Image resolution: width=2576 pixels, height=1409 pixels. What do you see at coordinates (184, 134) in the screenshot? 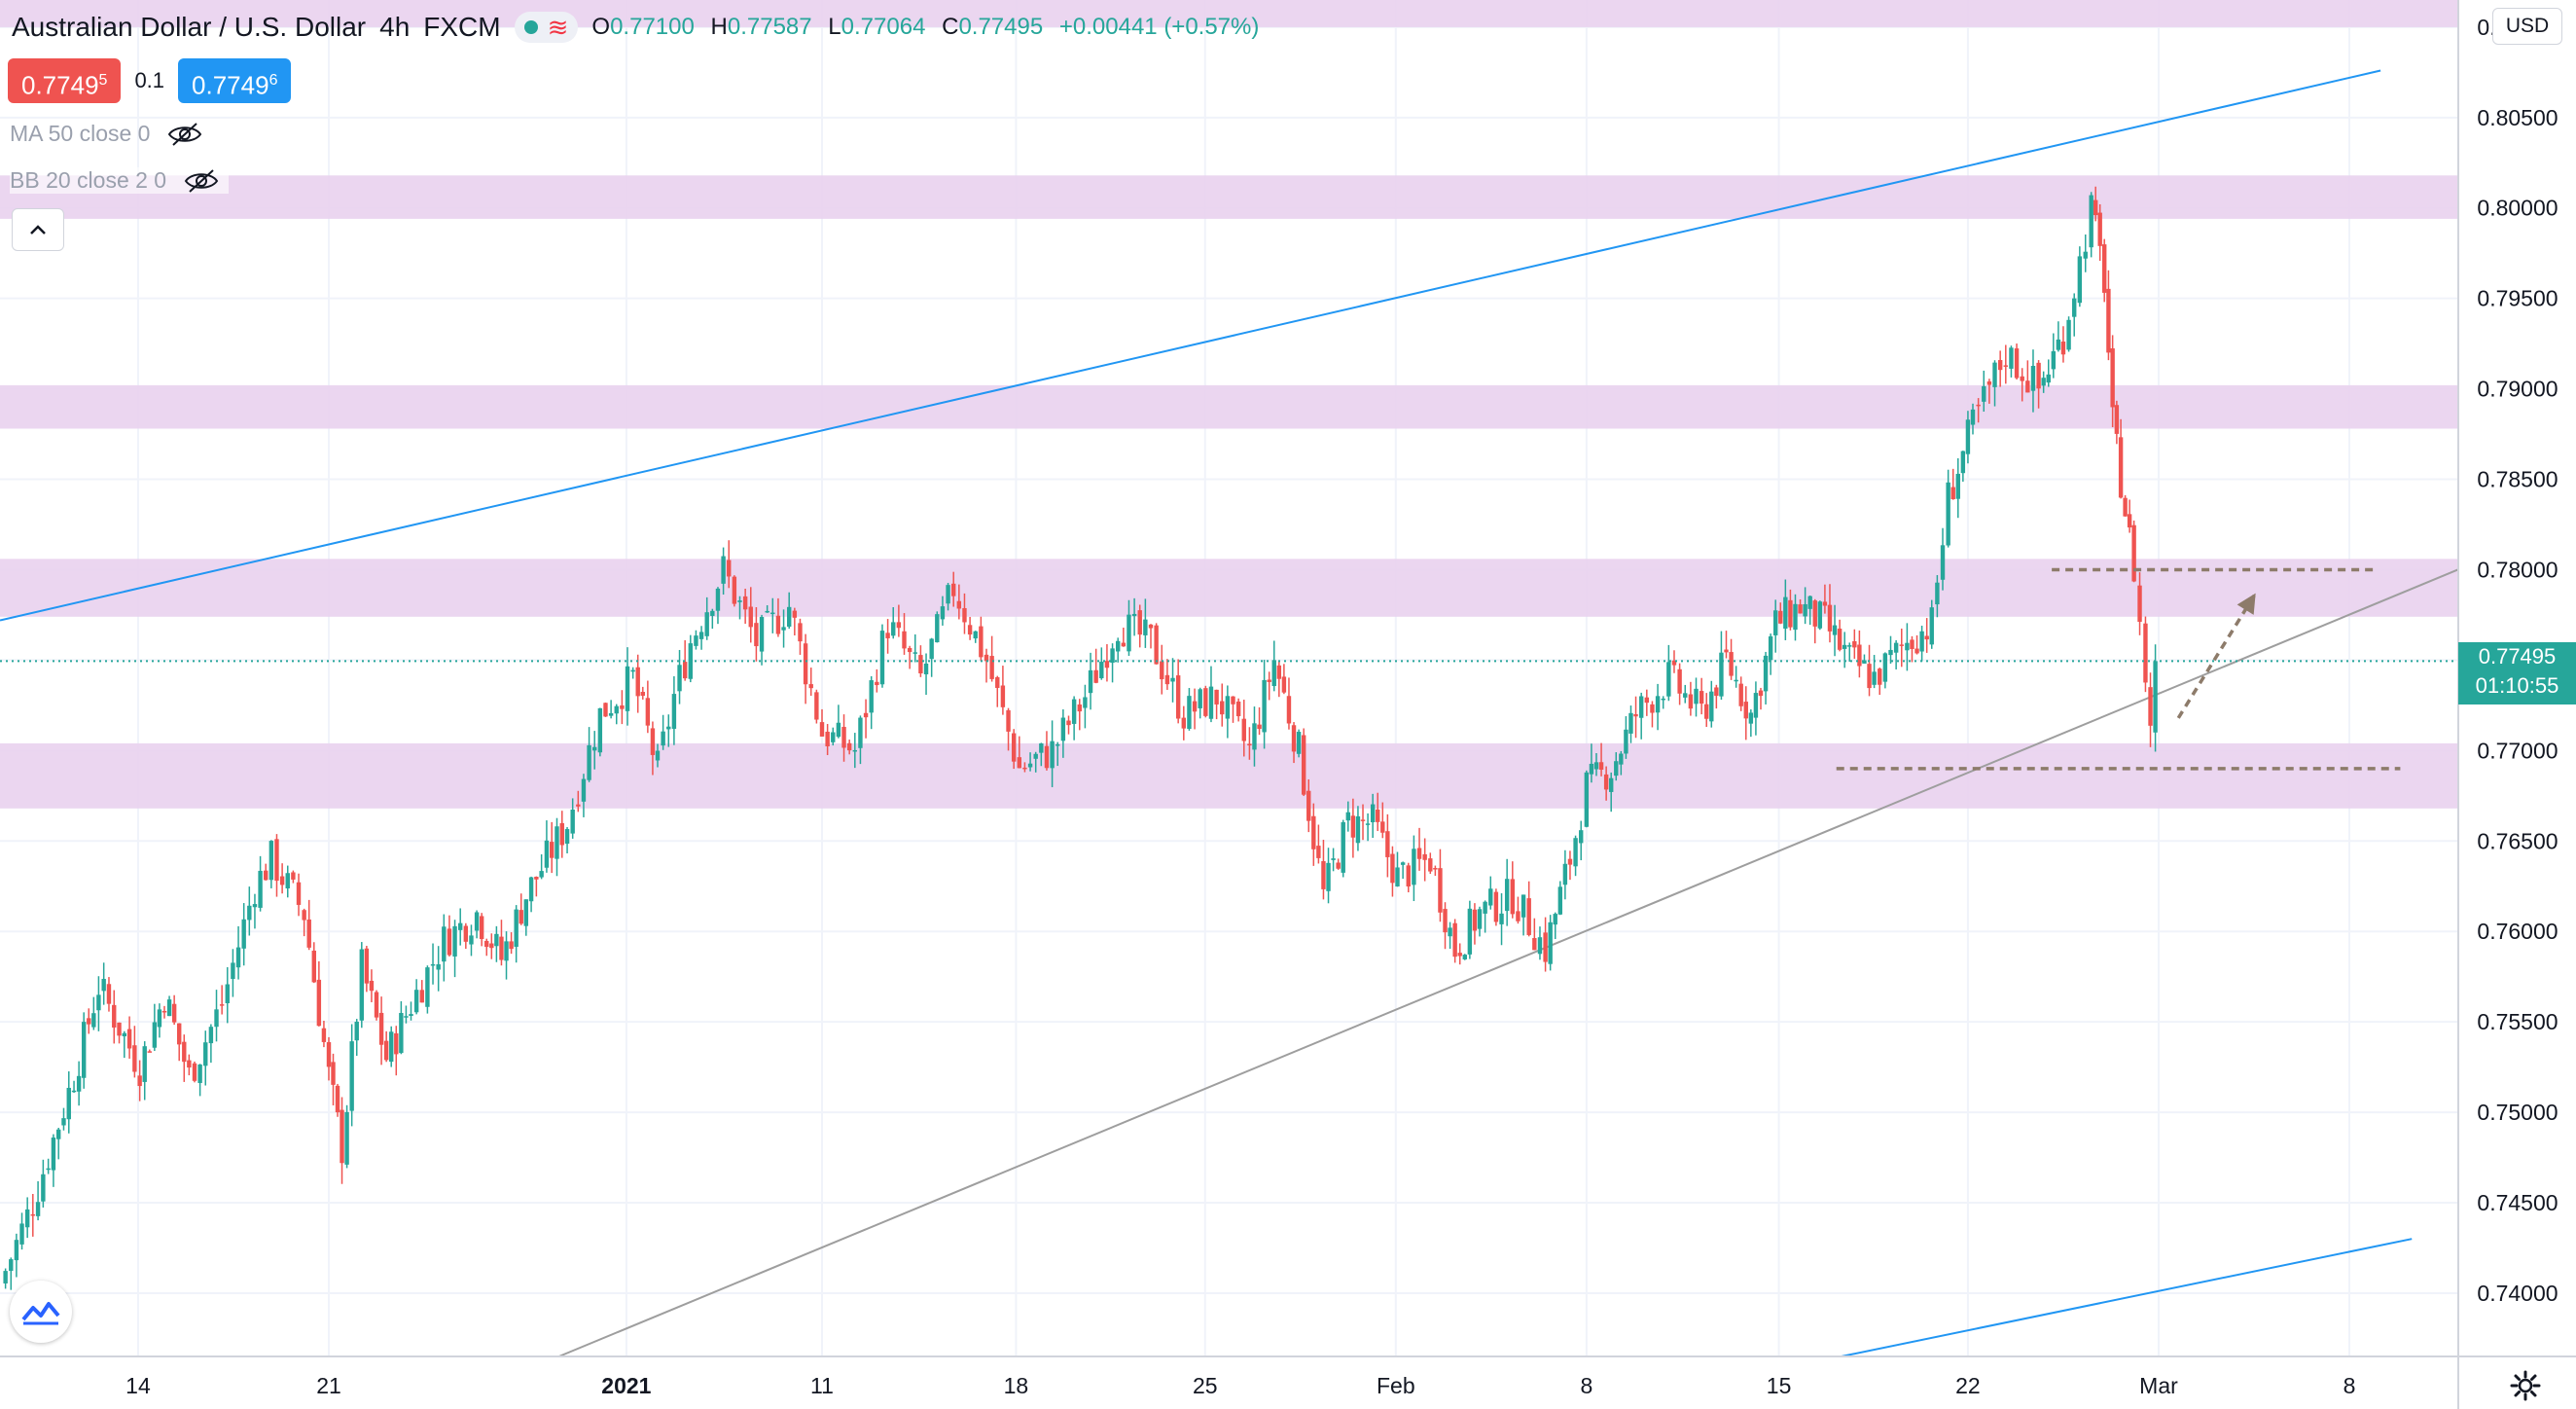
I see `eye-hidden-icon` at bounding box center [184, 134].